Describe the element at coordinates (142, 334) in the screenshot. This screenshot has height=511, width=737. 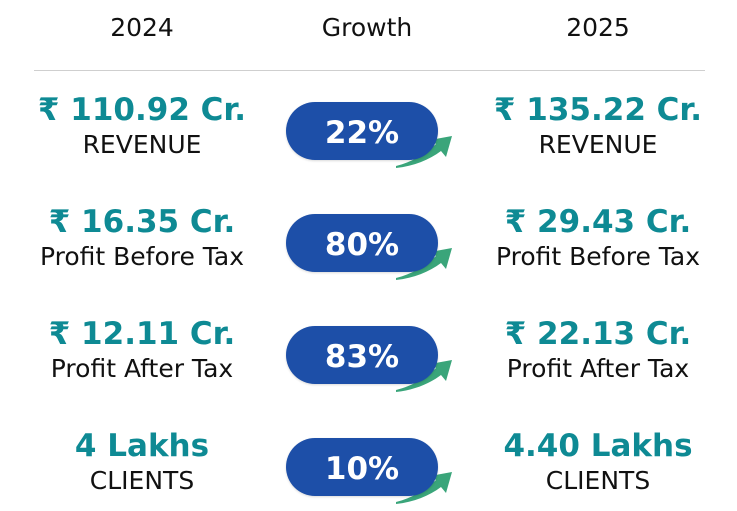
I see `metric-value: ₹ 12.11 Cr.` at that location.